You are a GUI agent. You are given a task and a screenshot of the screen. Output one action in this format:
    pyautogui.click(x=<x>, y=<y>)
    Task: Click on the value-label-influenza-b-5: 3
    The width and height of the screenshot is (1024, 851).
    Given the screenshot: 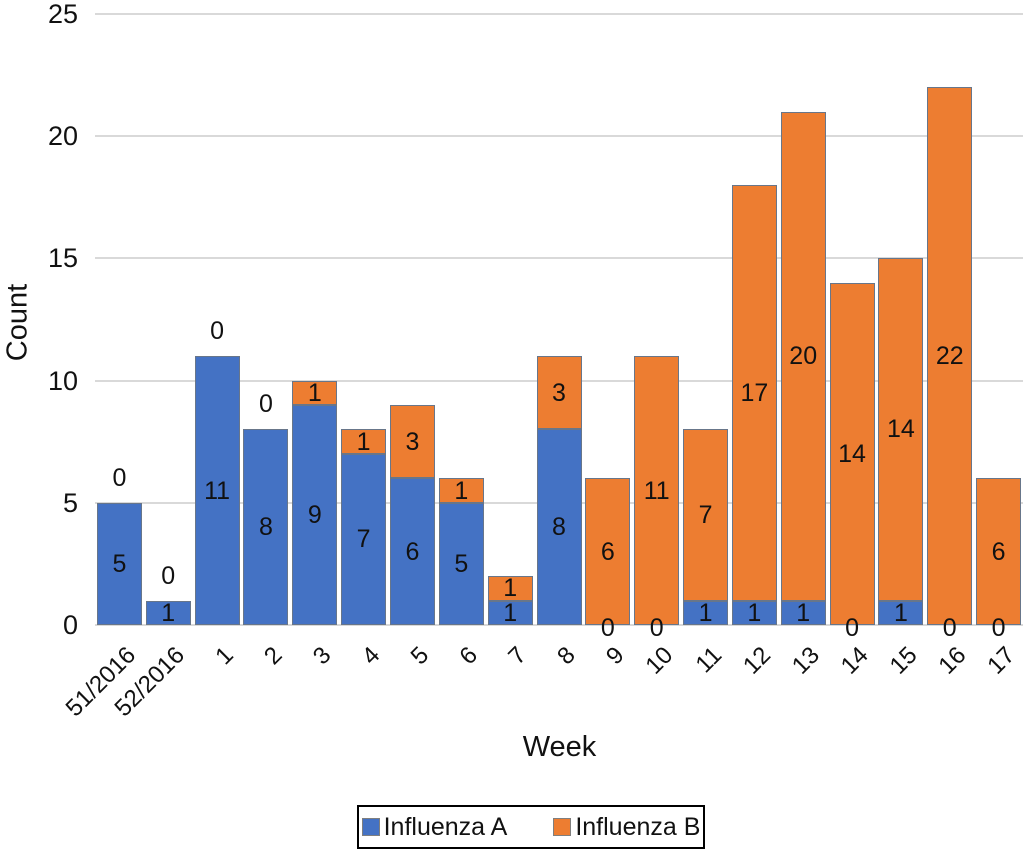 What is the action you would take?
    pyautogui.click(x=412, y=441)
    